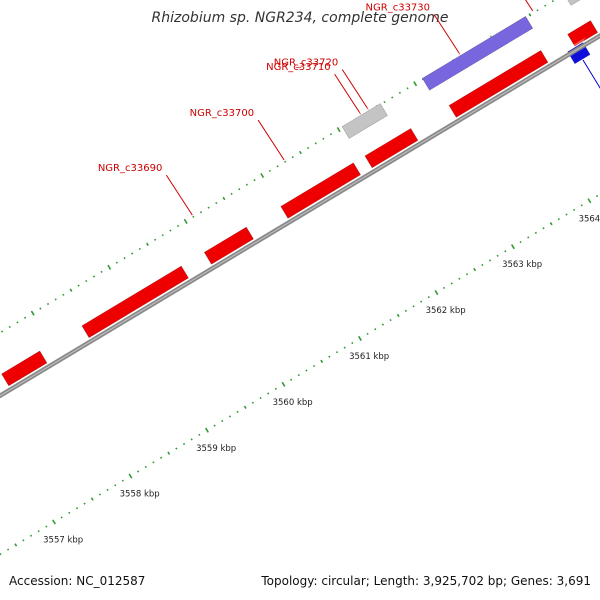 The image size is (600, 600). I want to click on accession-text: Accession: NC_012587, so click(77, 581).